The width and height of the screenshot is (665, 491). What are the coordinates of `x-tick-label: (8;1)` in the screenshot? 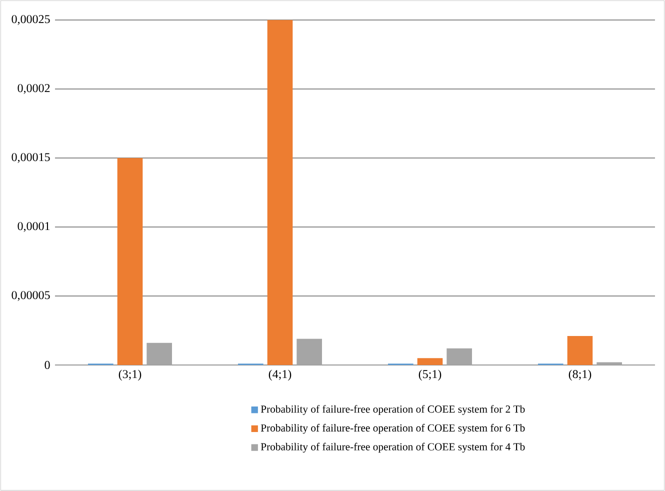 It's located at (580, 375).